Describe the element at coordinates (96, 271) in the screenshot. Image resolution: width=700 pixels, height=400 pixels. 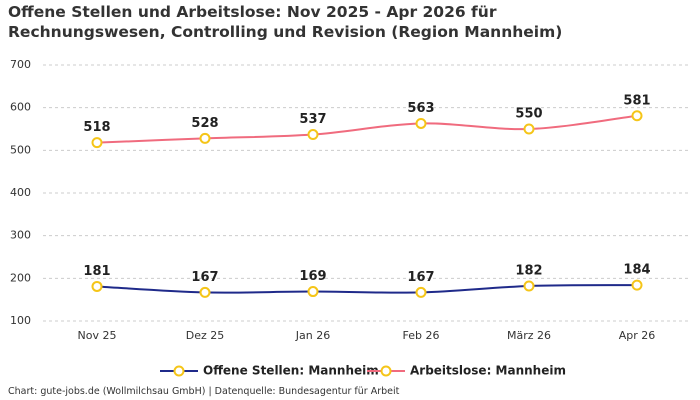
I see `value-label: 181` at that location.